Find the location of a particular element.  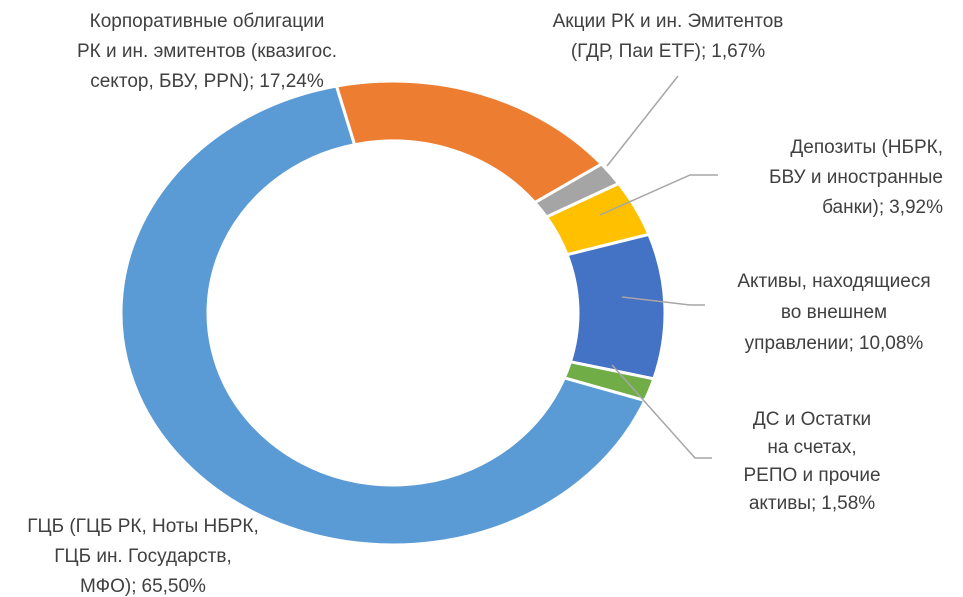

category-text: Активы, находящиеся is located at coordinates (833, 281).